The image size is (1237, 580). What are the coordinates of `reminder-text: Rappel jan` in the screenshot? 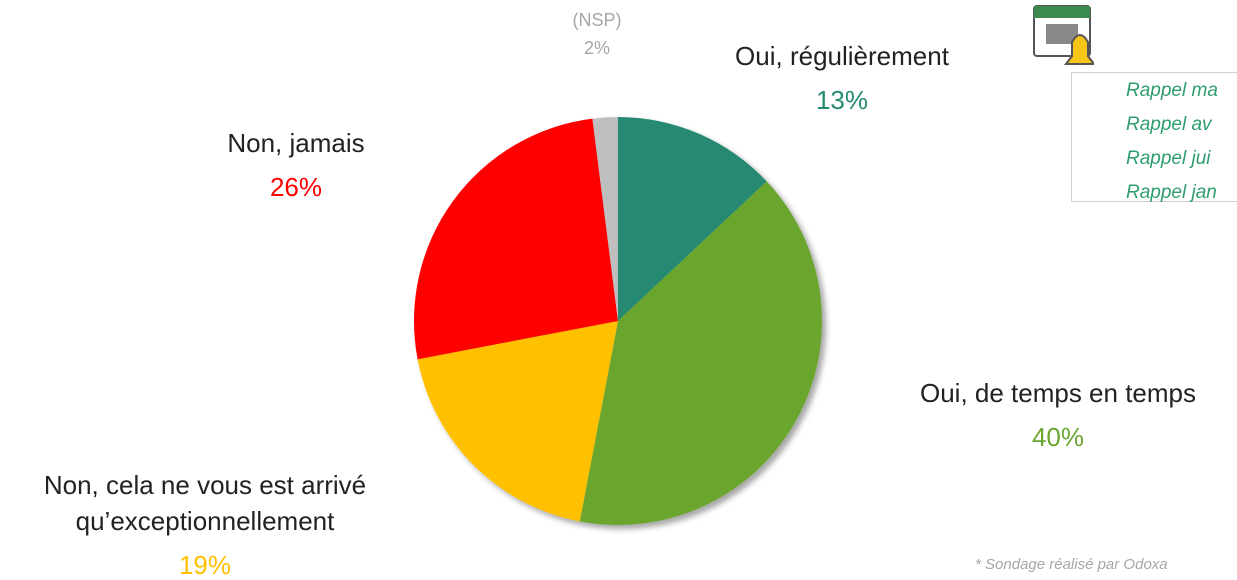 It's located at (1171, 192).